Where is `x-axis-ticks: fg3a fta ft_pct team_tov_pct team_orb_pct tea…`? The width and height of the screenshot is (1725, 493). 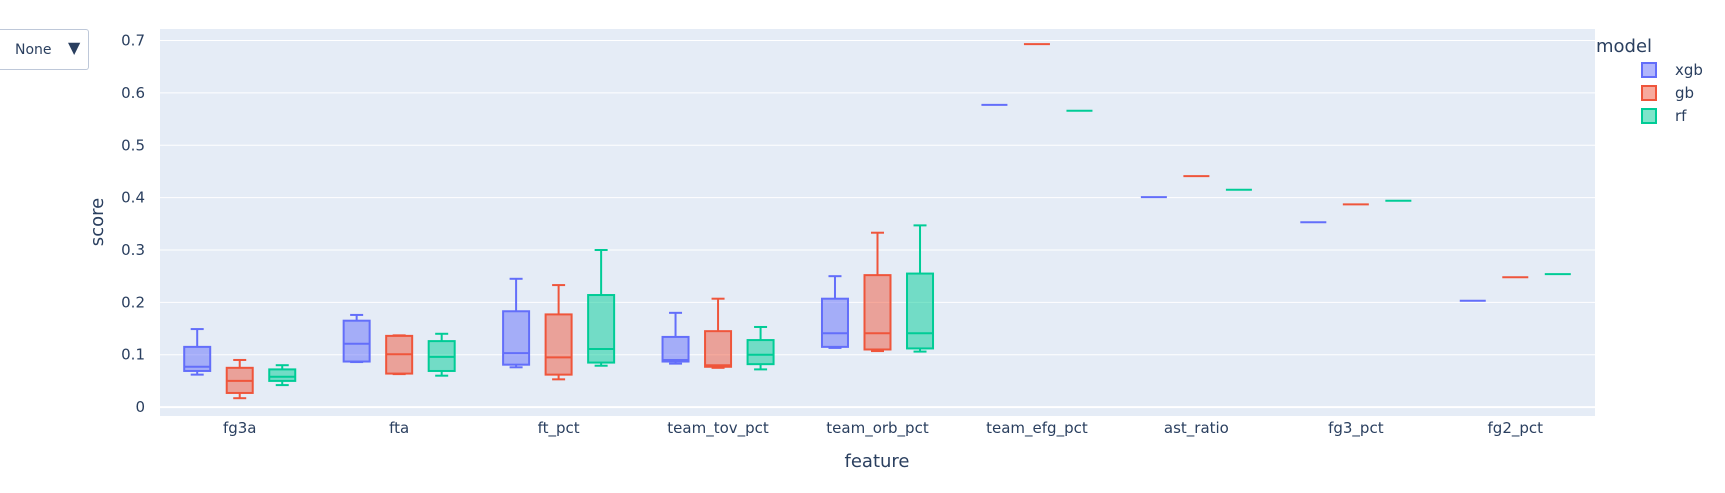 x-axis-ticks: fg3a fta ft_pct team_tov_pct team_orb_pct tea… is located at coordinates (883, 428).